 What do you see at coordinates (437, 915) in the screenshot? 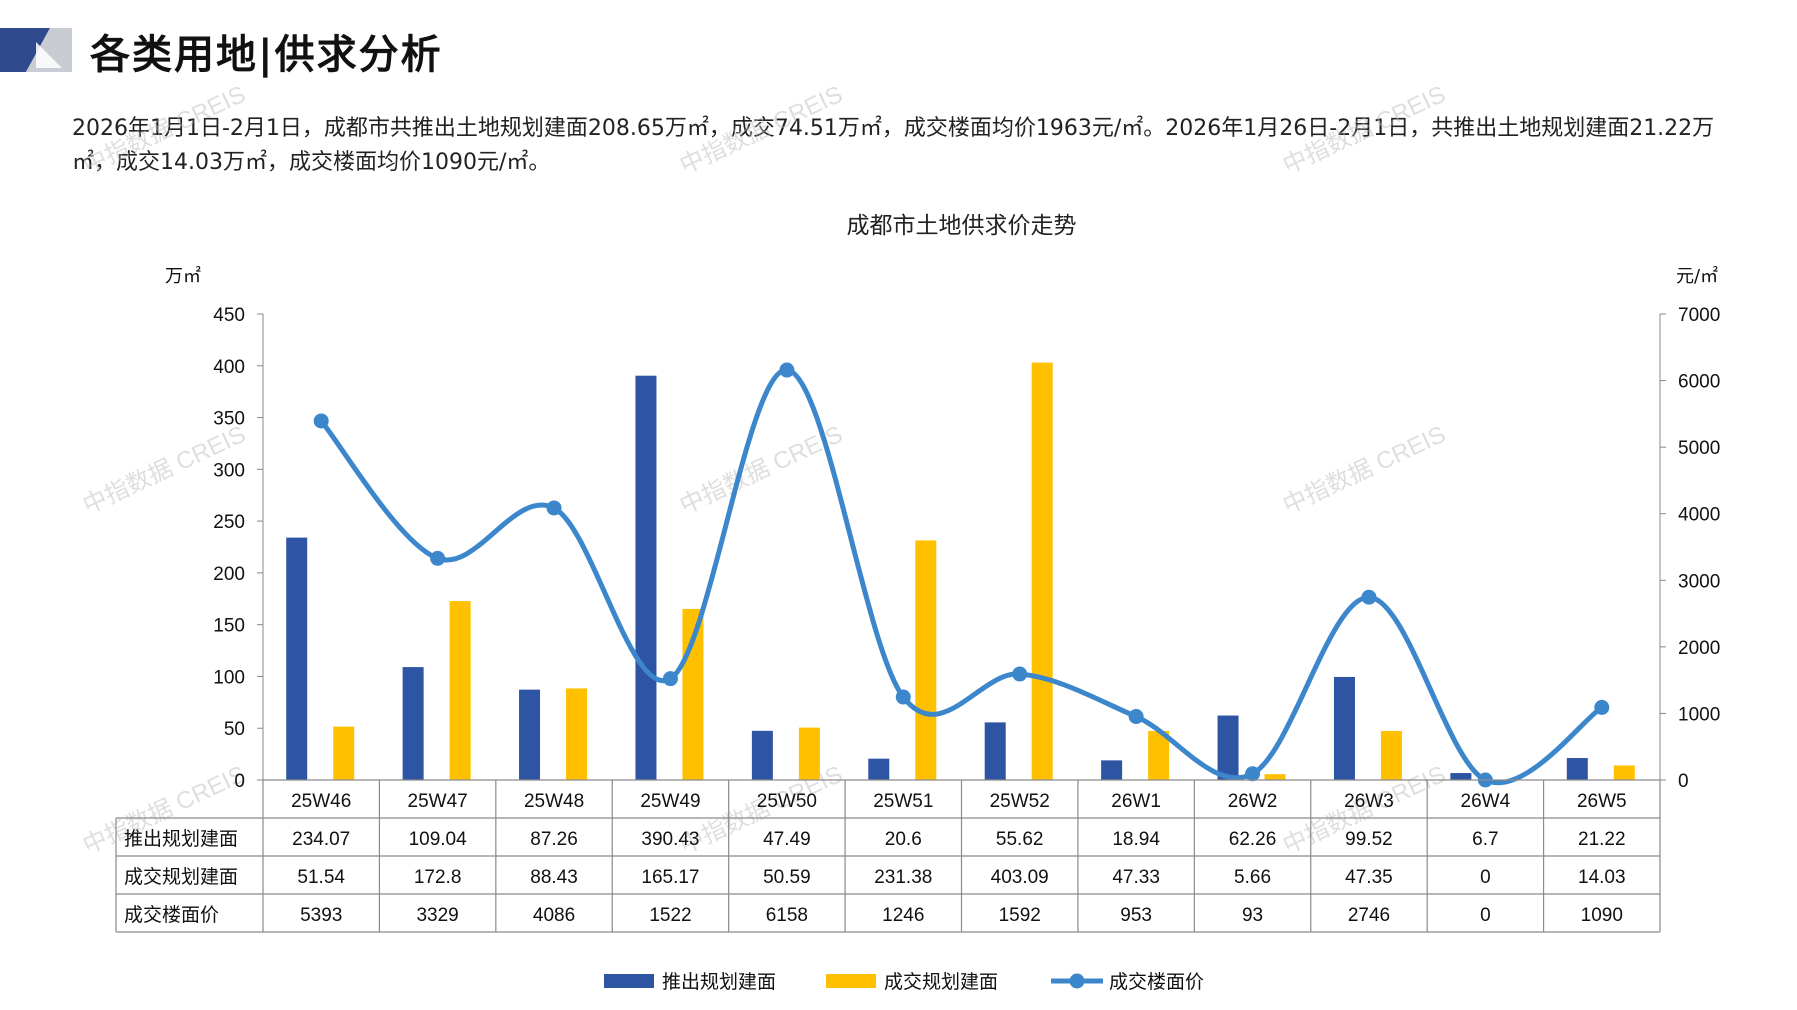
I see `table-cell: 3329` at bounding box center [437, 915].